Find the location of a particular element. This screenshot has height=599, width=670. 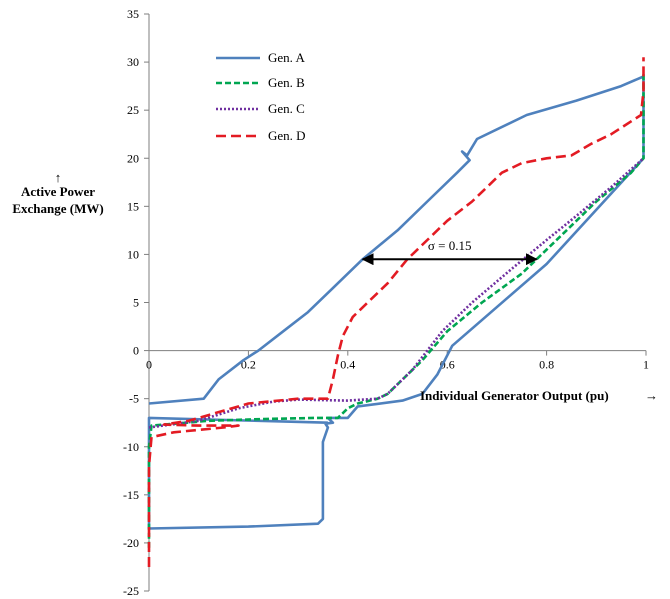

y-tick-label: -10 is located at coordinates (131, 447).